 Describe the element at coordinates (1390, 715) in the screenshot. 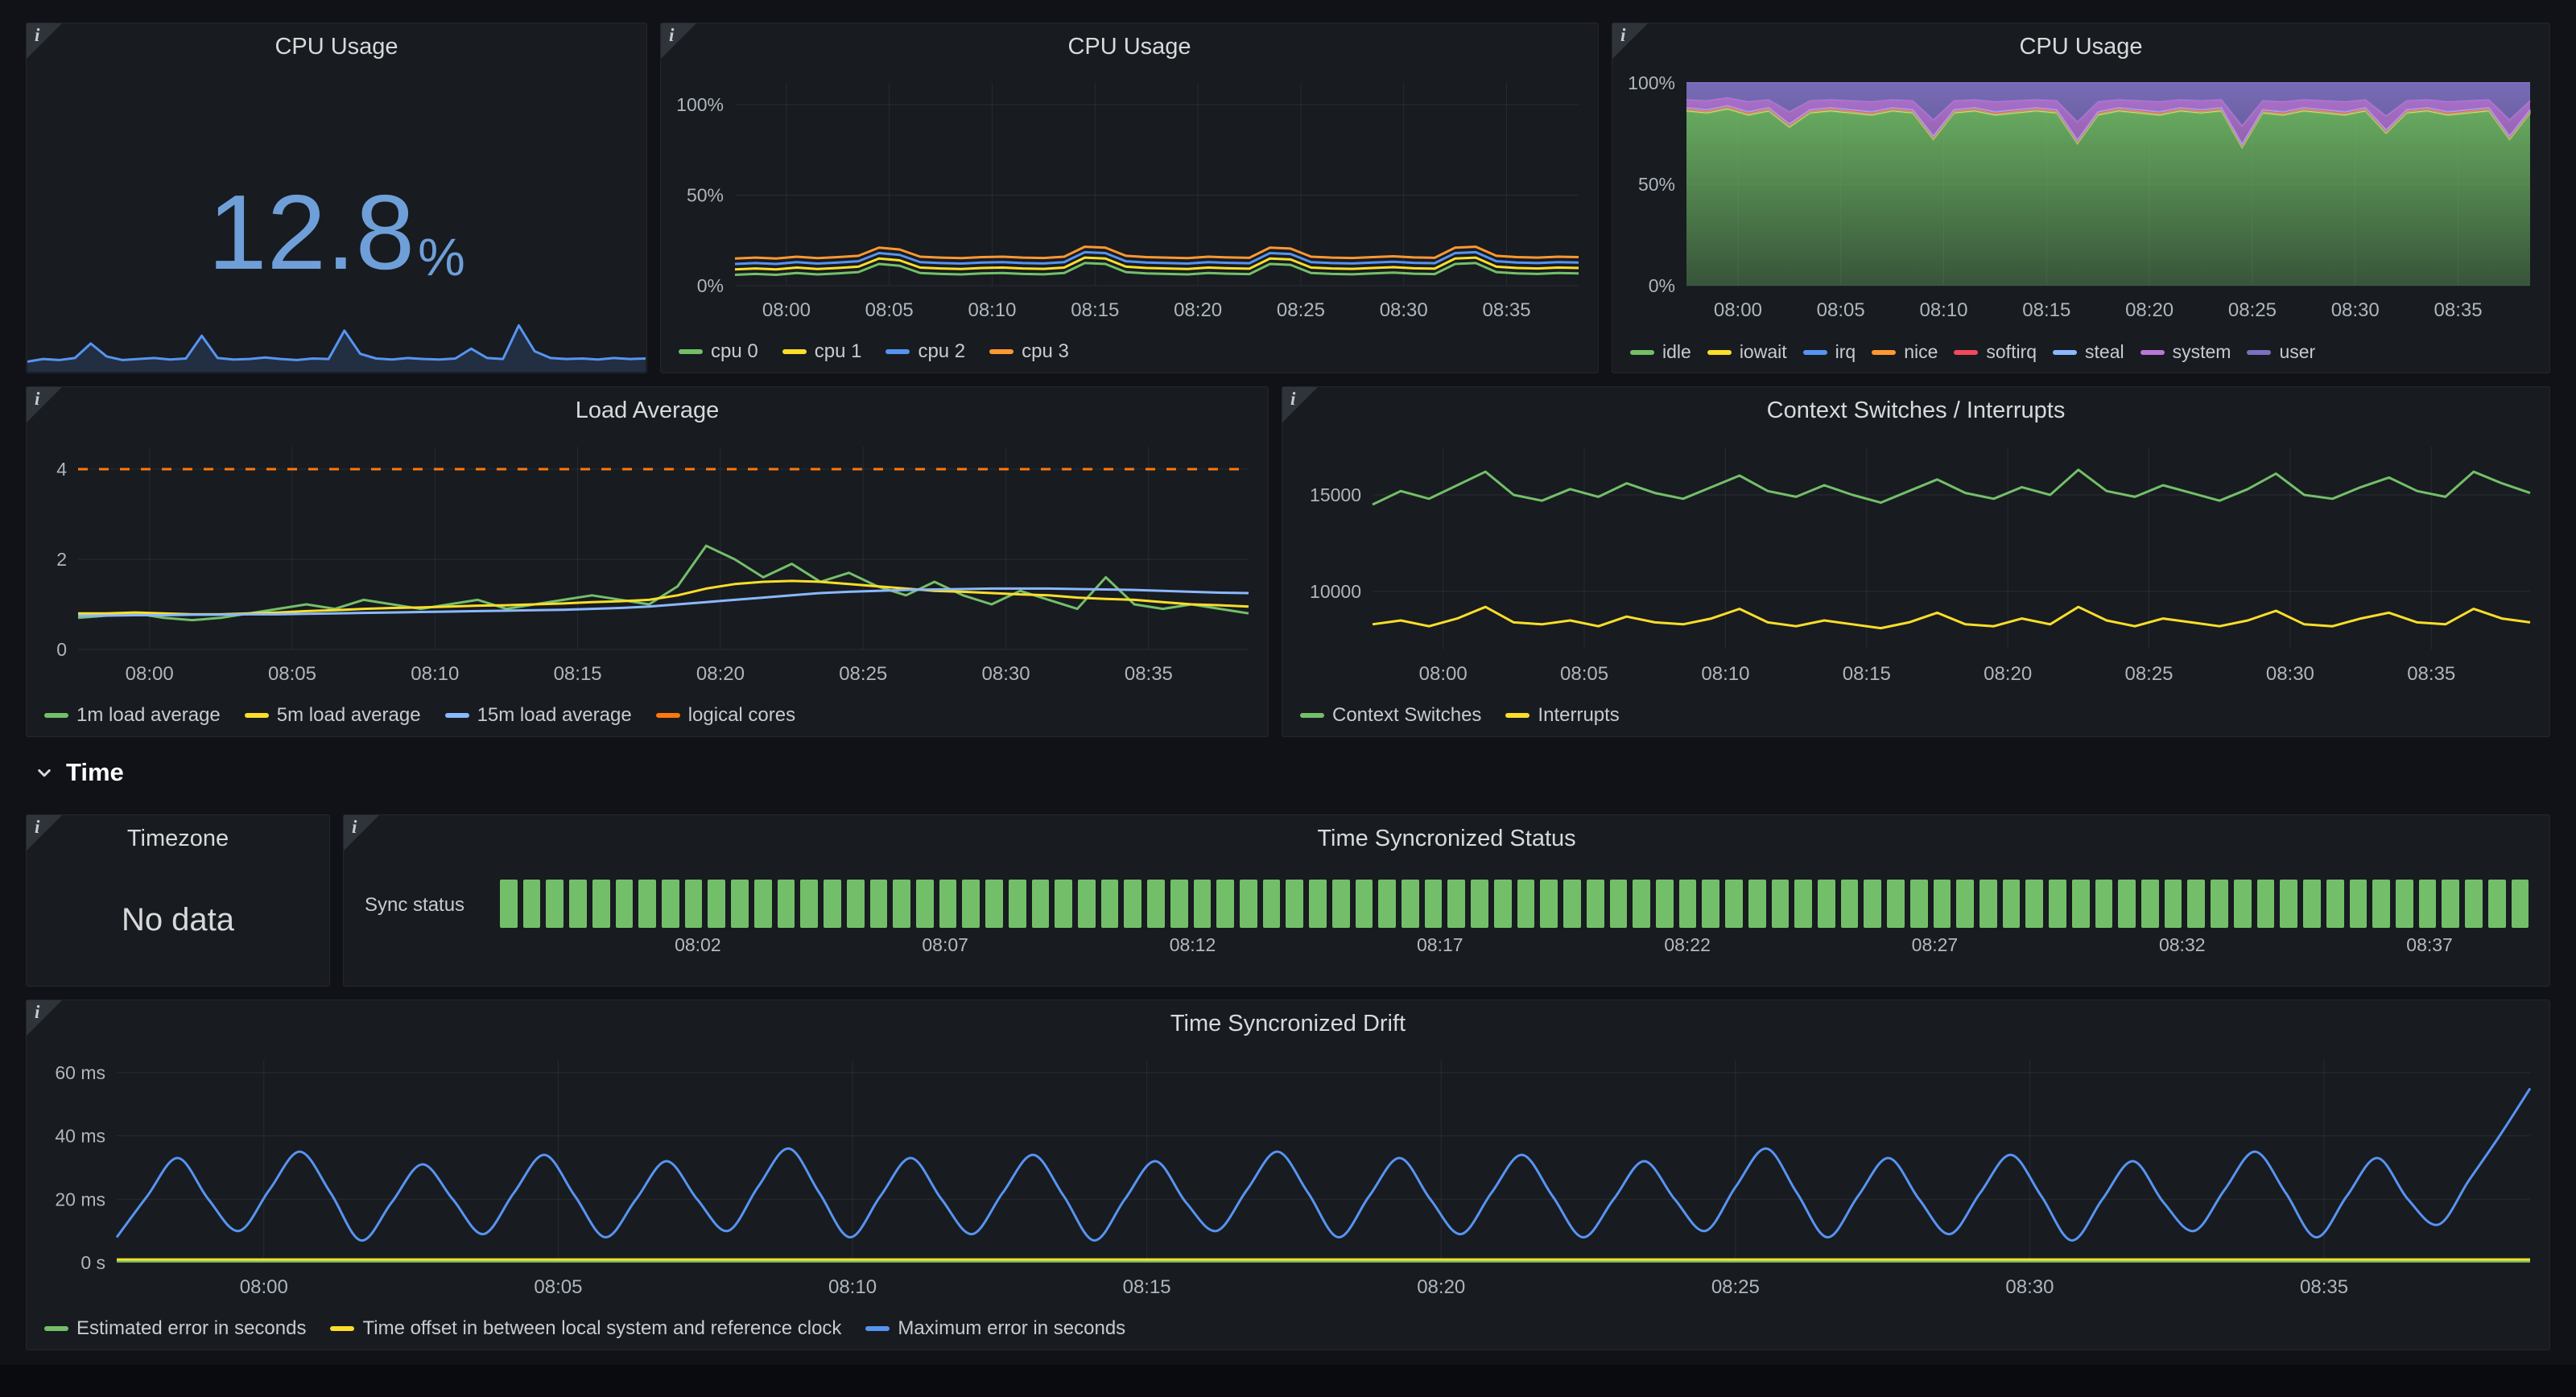

I see `legend-item-context-switches: Context Switches` at that location.